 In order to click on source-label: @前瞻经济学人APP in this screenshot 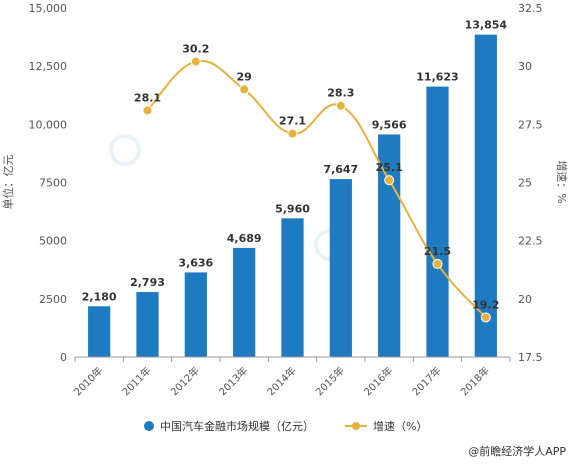, I will do `click(517, 451)`.